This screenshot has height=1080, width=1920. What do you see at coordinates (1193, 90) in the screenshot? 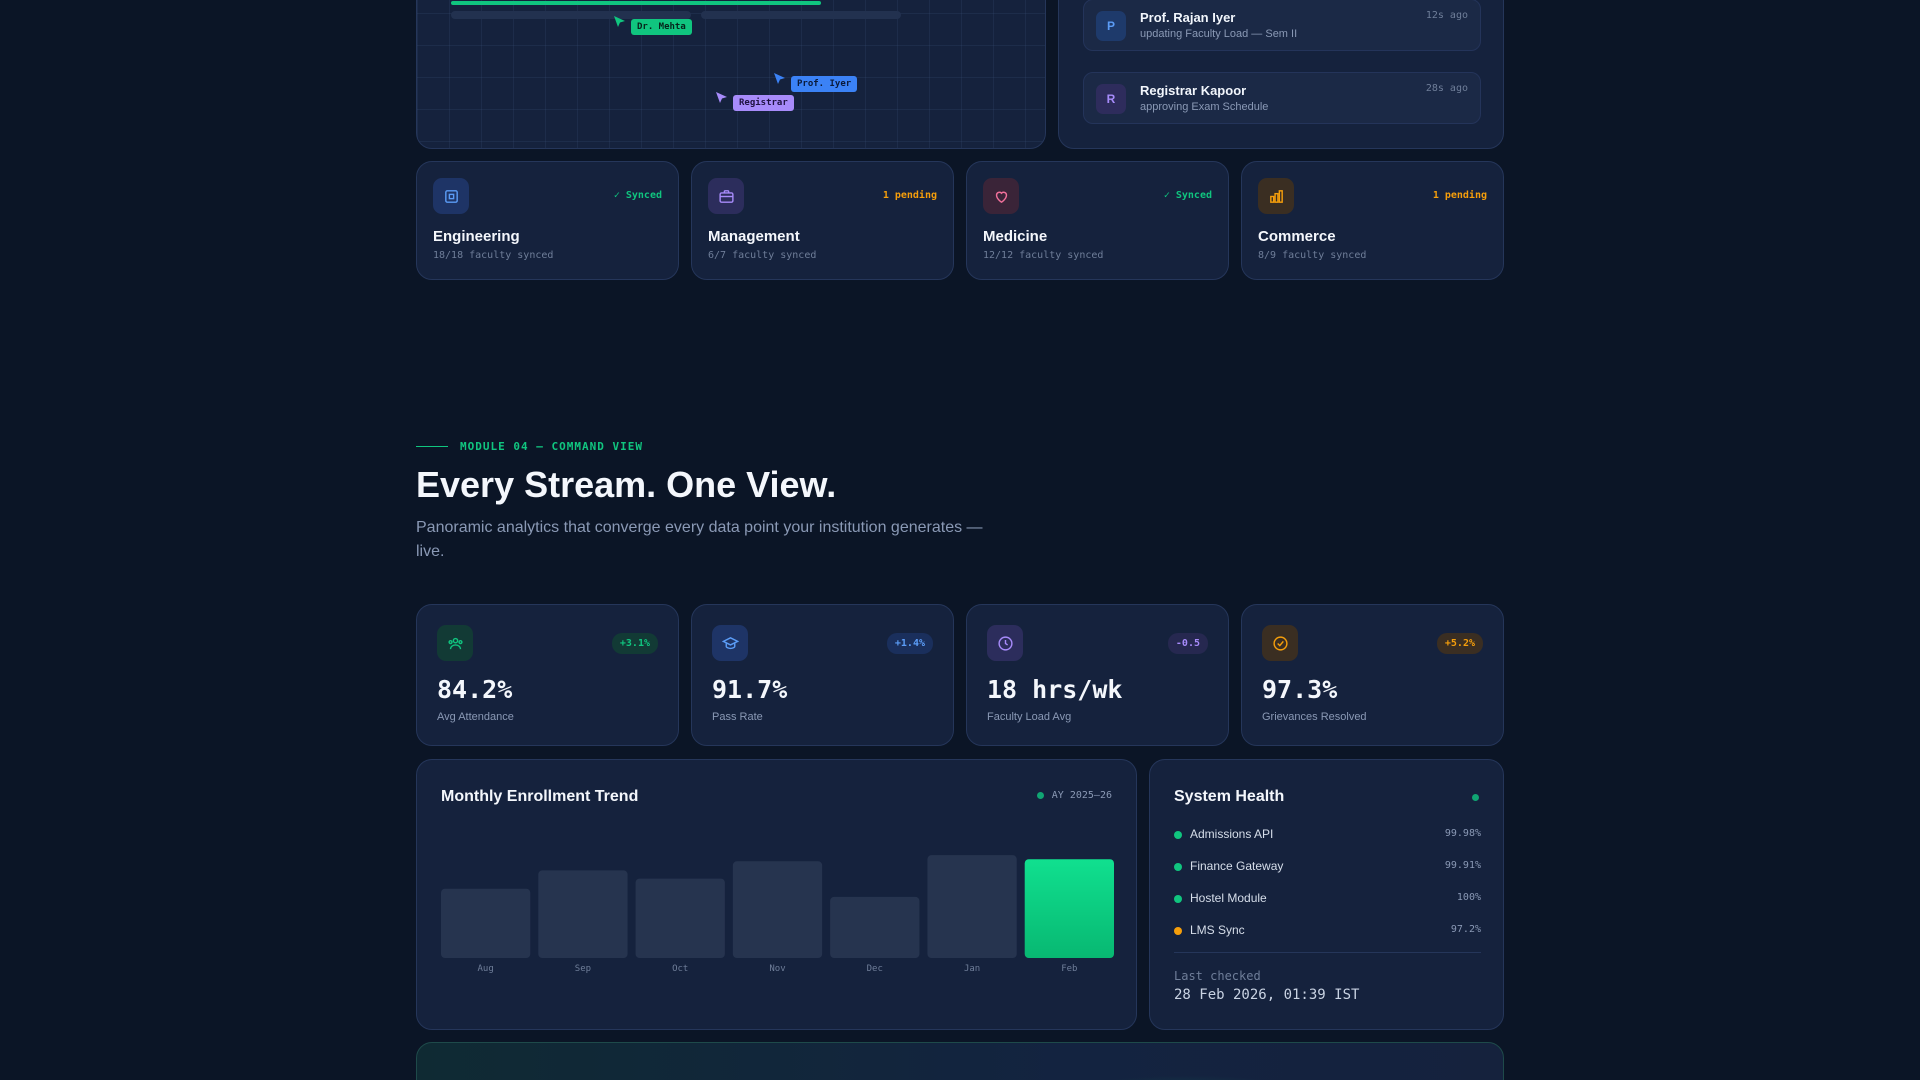
I see `activity-user: Registrar Kapoor` at bounding box center [1193, 90].